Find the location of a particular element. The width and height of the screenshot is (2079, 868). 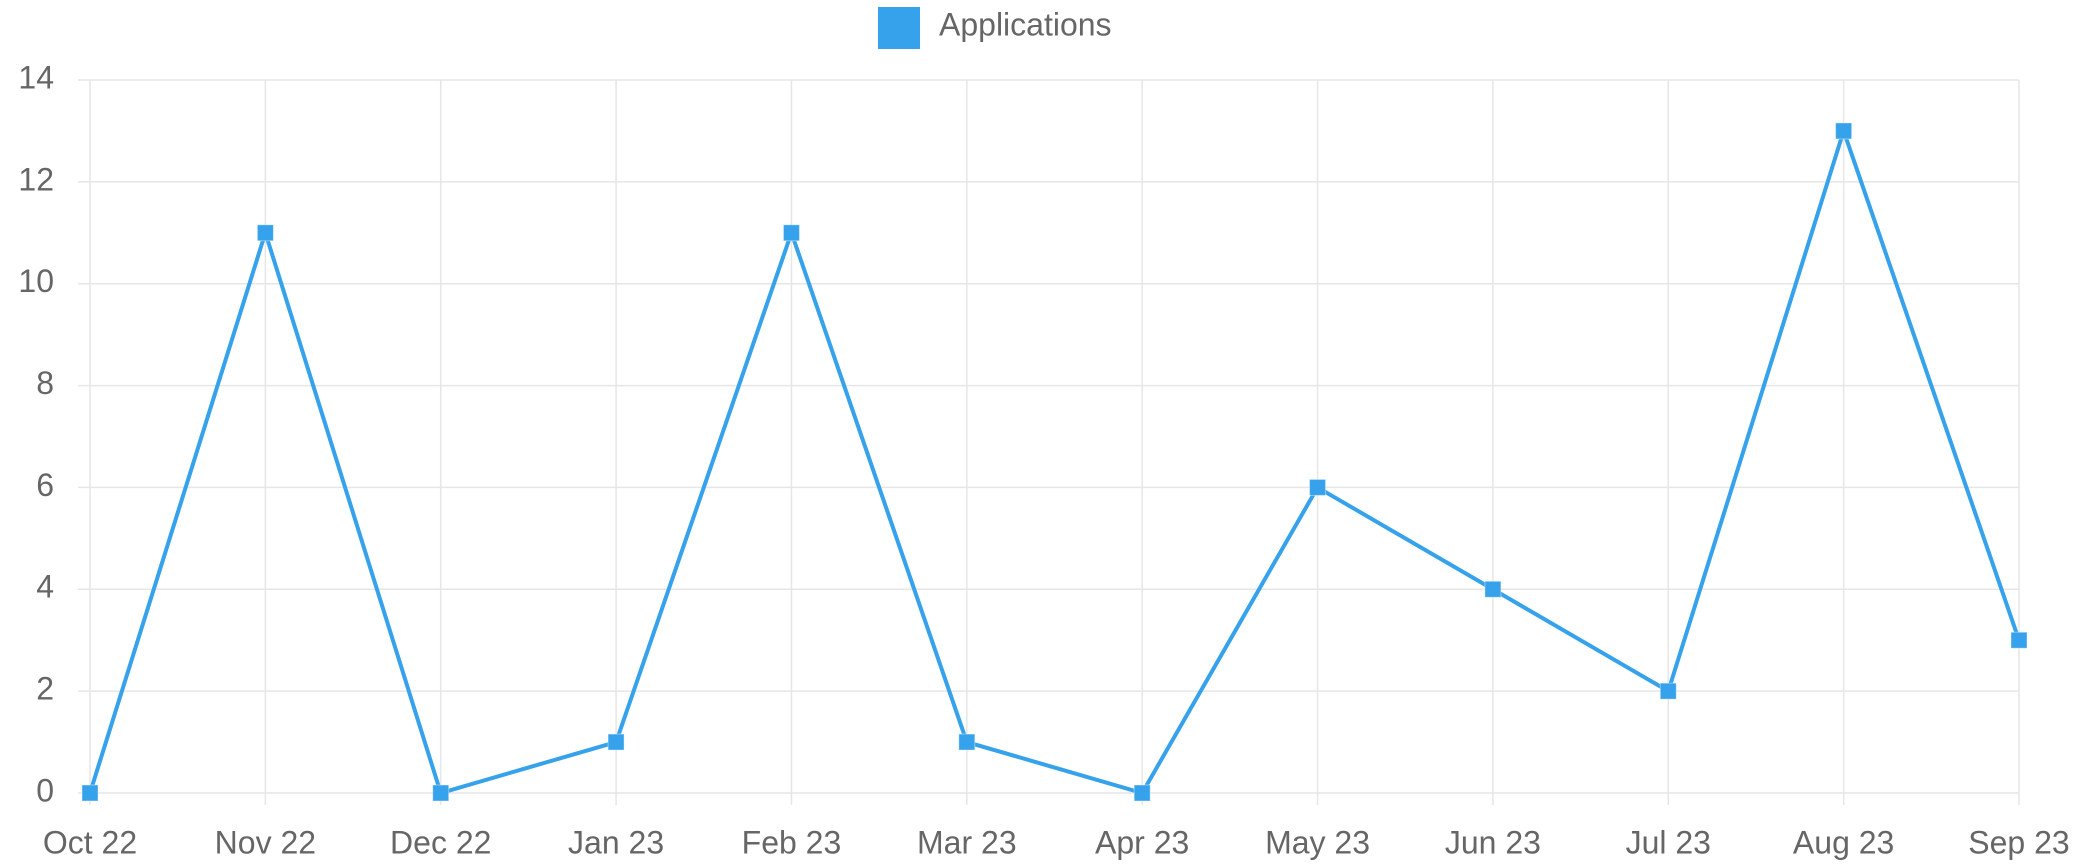

x-tick-label: Mar 23 is located at coordinates (967, 842).